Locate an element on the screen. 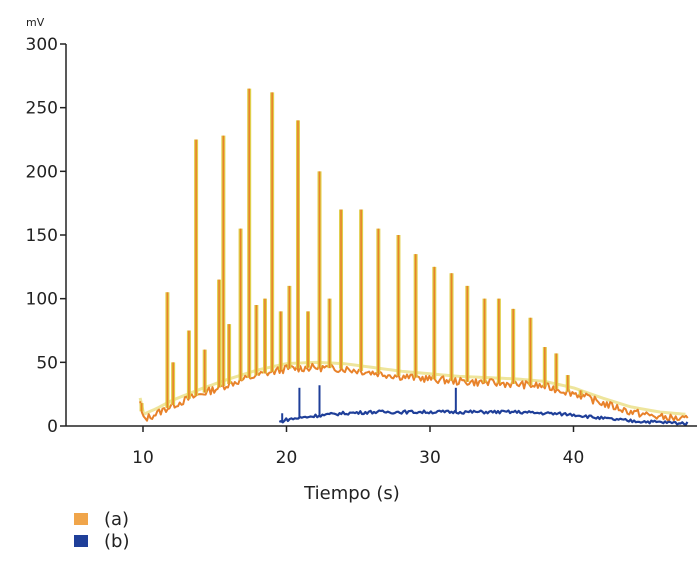 The height and width of the screenshot is (562, 697). y-tick-label: 200 is located at coordinates (42, 172).